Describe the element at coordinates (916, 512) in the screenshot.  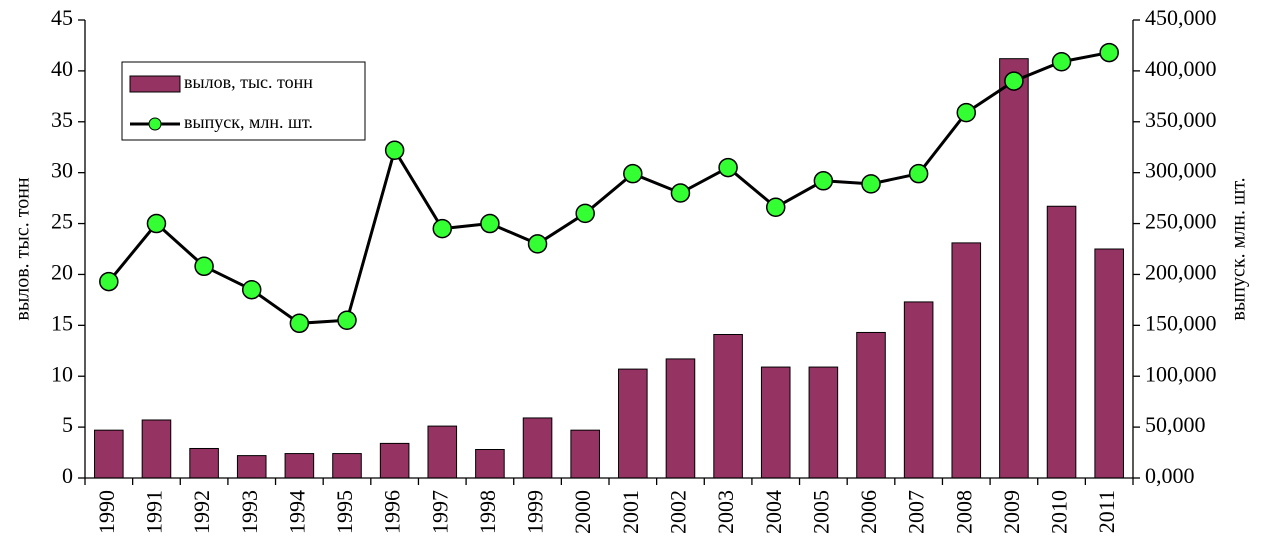
I see `x-tick-label: 2007` at that location.